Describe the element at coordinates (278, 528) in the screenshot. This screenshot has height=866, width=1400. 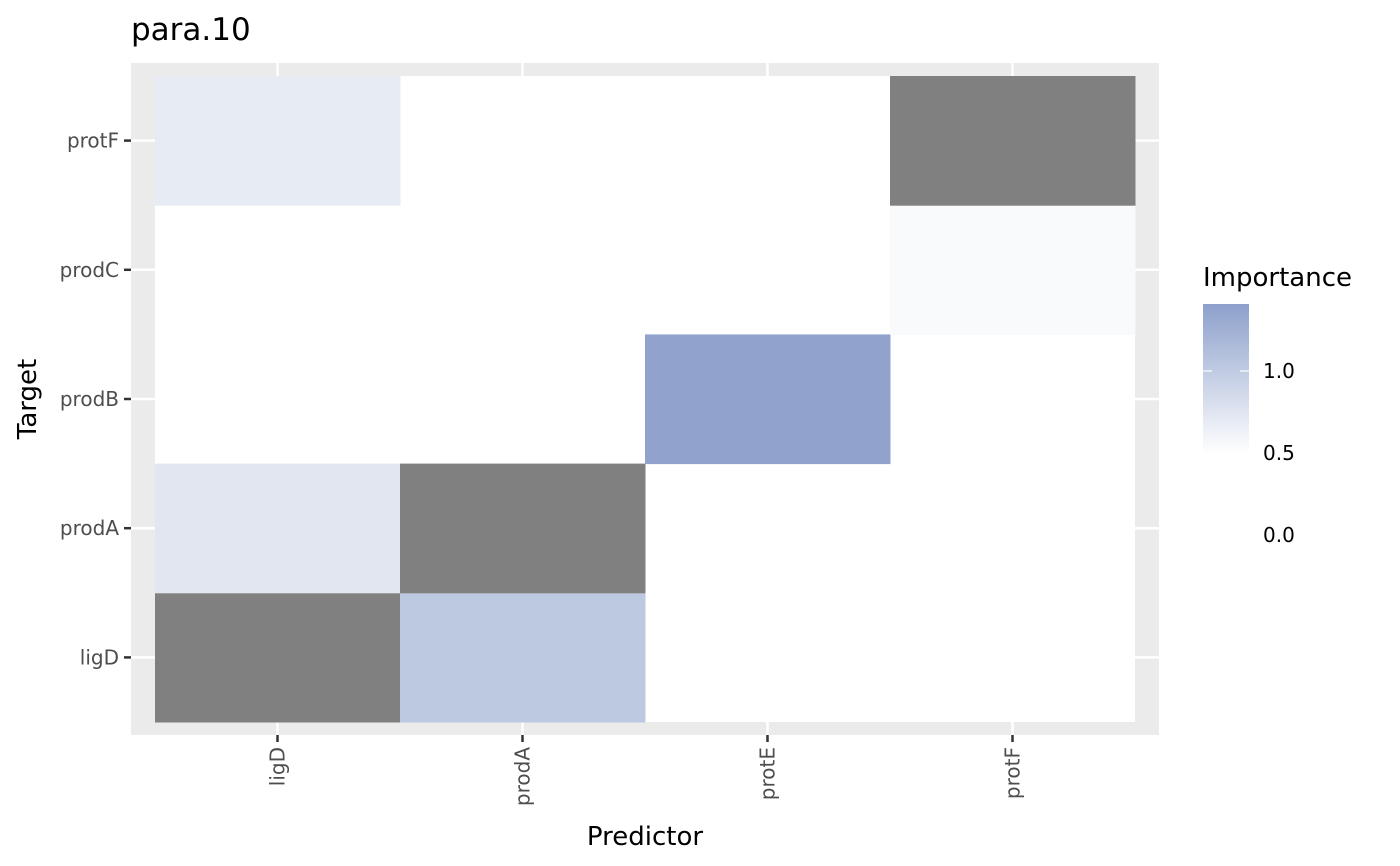
I see `heatmap-cell-prodA-ligD` at that location.